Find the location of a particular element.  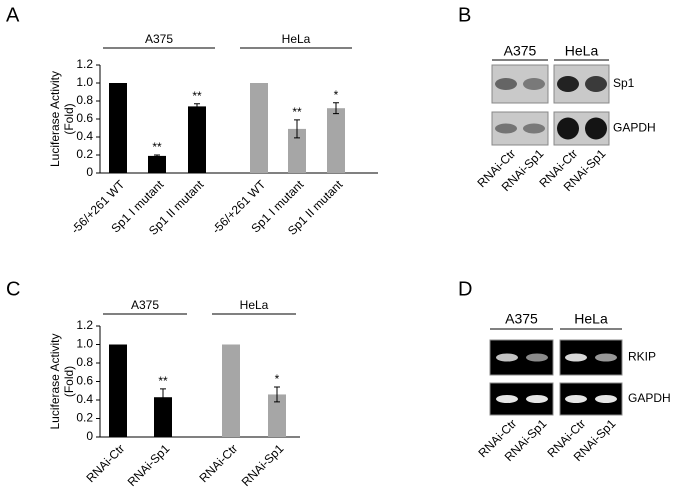

row-label: RKIP is located at coordinates (642, 357).